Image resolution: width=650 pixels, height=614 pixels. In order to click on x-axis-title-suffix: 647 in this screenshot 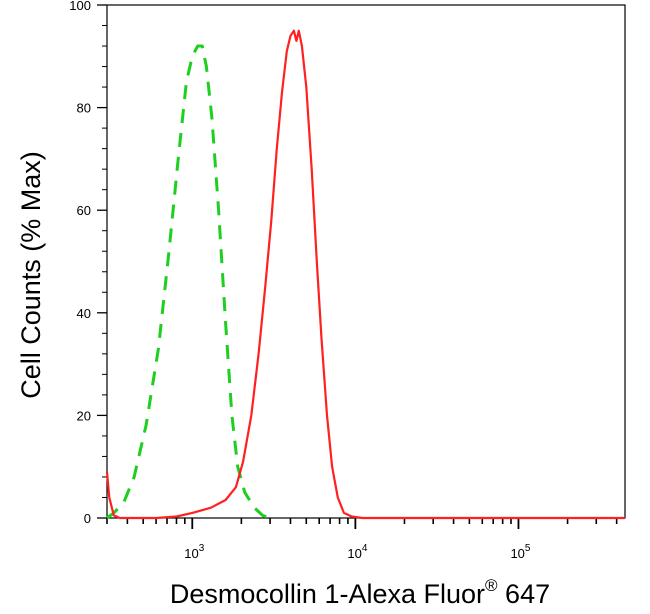, I will do `click(524, 594)`.